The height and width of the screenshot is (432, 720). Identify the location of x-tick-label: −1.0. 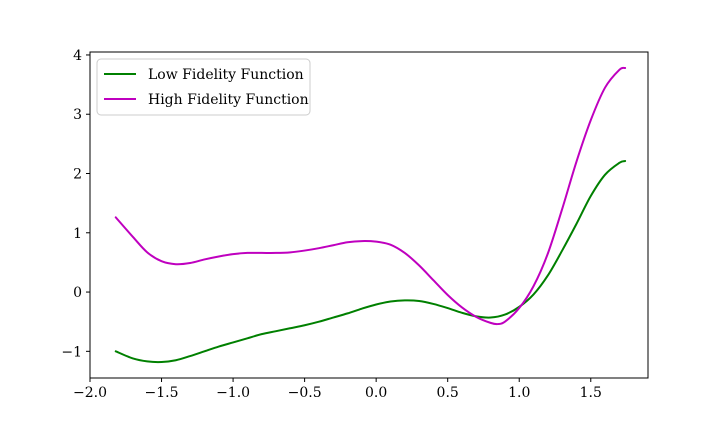
(233, 393).